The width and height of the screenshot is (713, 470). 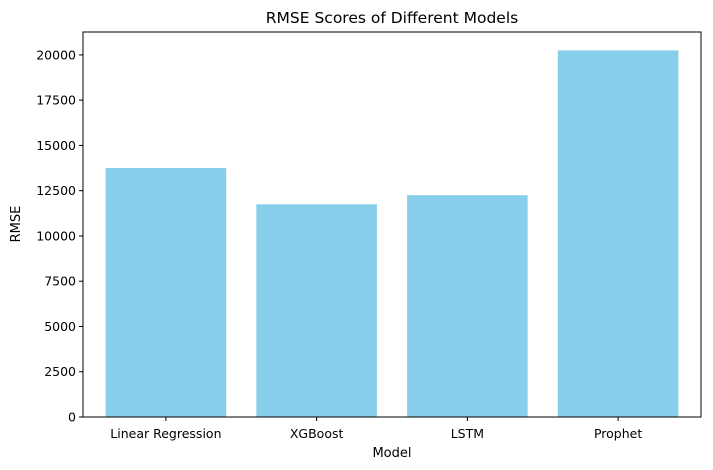 What do you see at coordinates (56, 235) in the screenshot?
I see `y-tick-label: 10000` at bounding box center [56, 235].